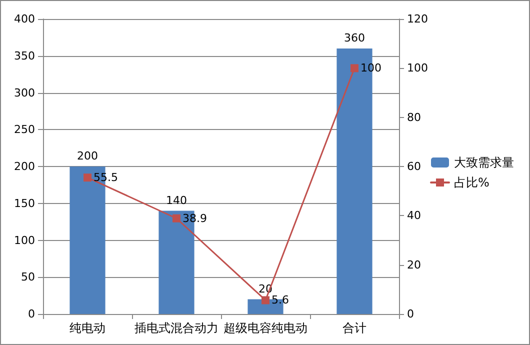  Describe the element at coordinates (266, 328) in the screenshot. I see `x-tick-label: 超级电容纯电动` at that location.